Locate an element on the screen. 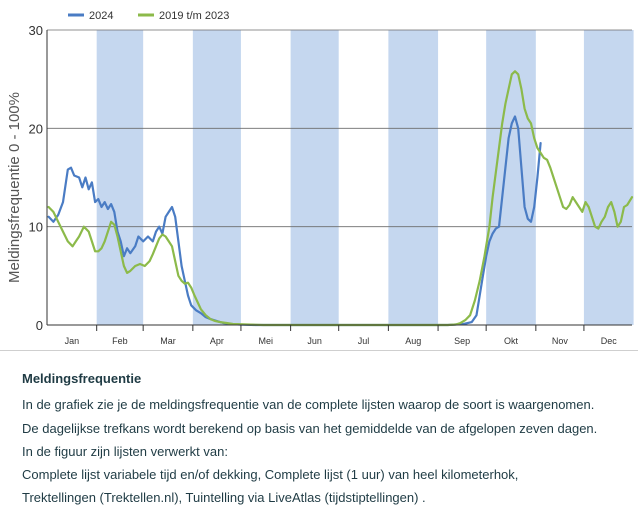 The height and width of the screenshot is (506, 638). info-title: Meldingsfrequentie is located at coordinates (82, 378).